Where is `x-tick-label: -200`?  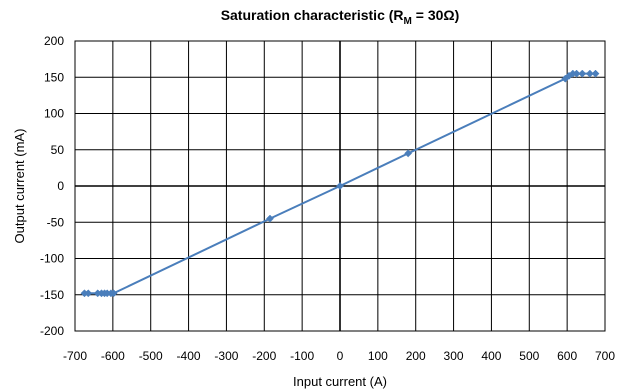
x-tick-label: -200 is located at coordinates (264, 356).